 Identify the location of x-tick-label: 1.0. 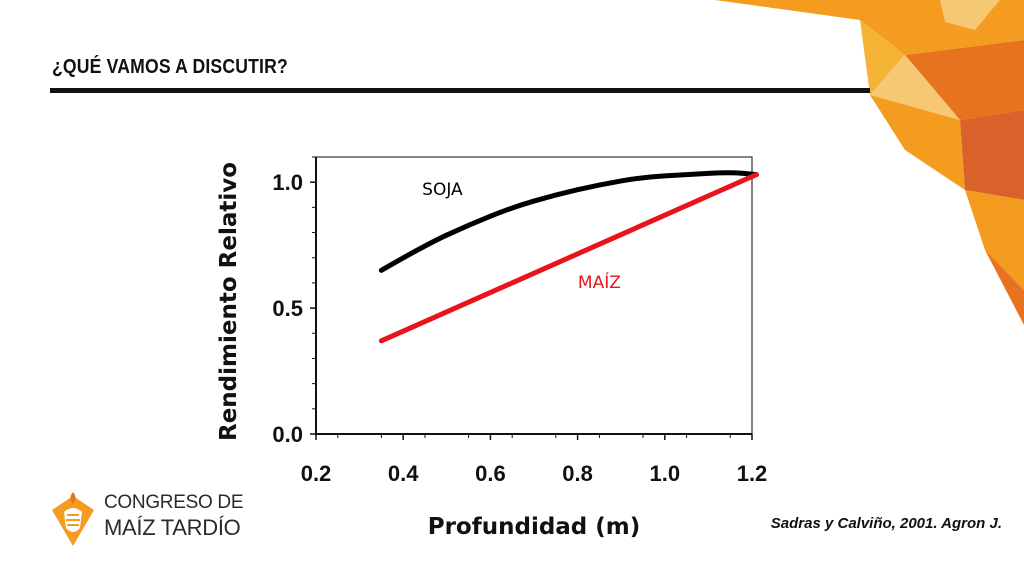
(665, 473).